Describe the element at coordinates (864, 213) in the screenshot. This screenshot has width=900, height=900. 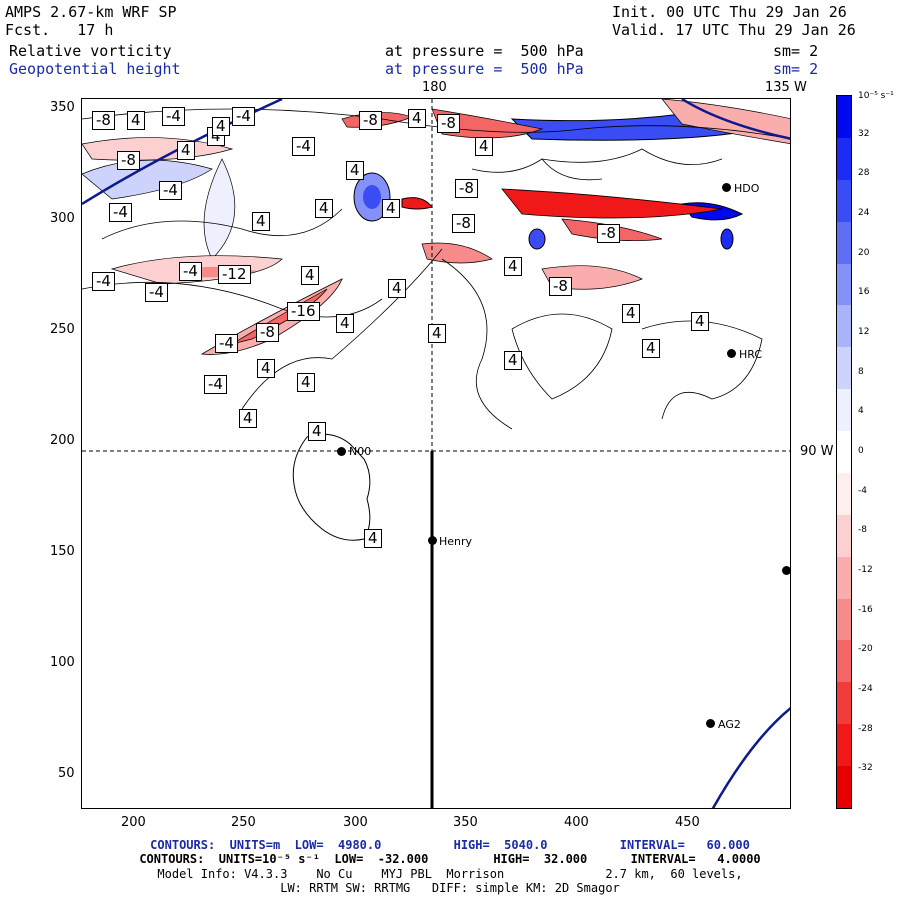
I see `colorbar-tick-label: 24` at that location.